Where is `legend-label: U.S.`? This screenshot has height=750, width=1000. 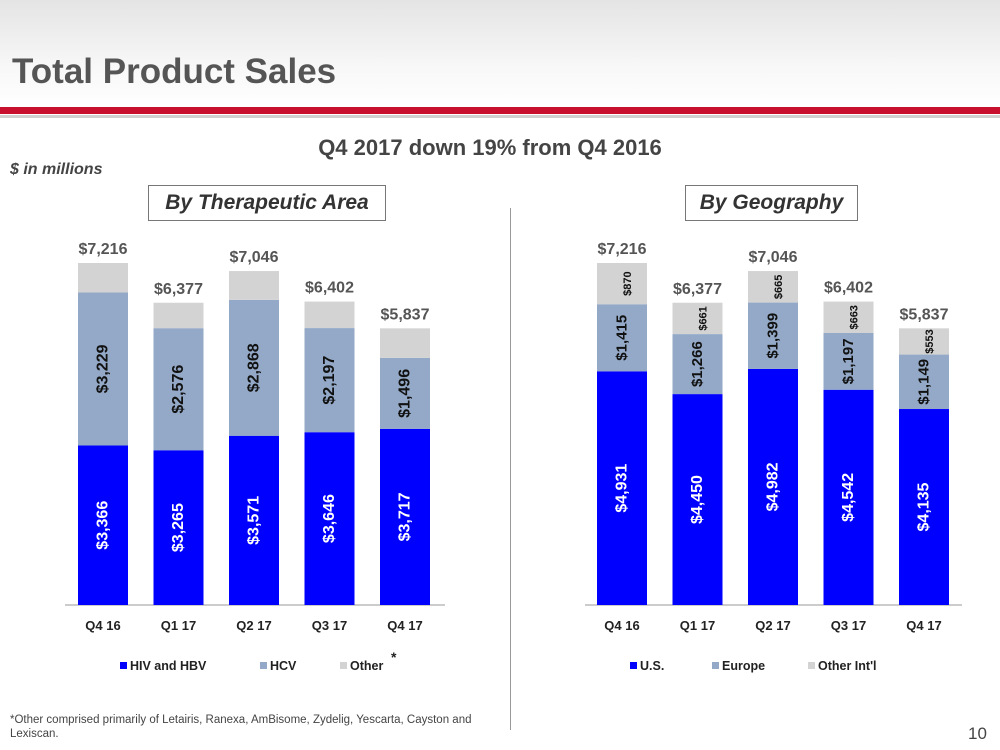
legend-label: U.S. is located at coordinates (652, 666).